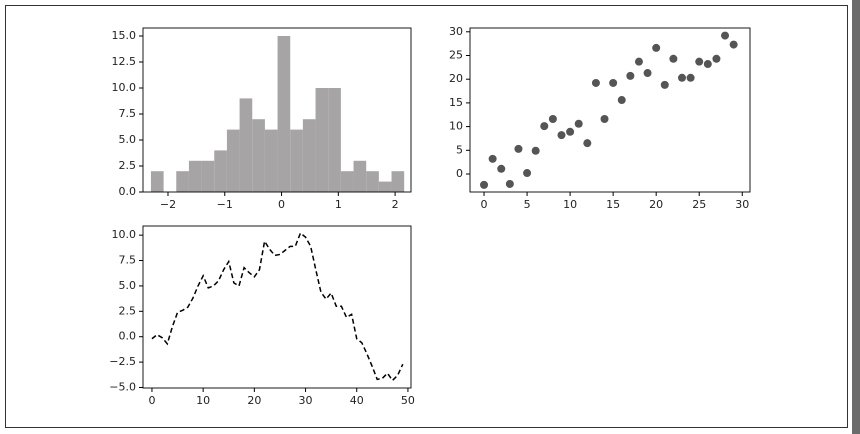 This screenshot has width=860, height=434. I want to click on x-tick-label: 40, so click(357, 400).